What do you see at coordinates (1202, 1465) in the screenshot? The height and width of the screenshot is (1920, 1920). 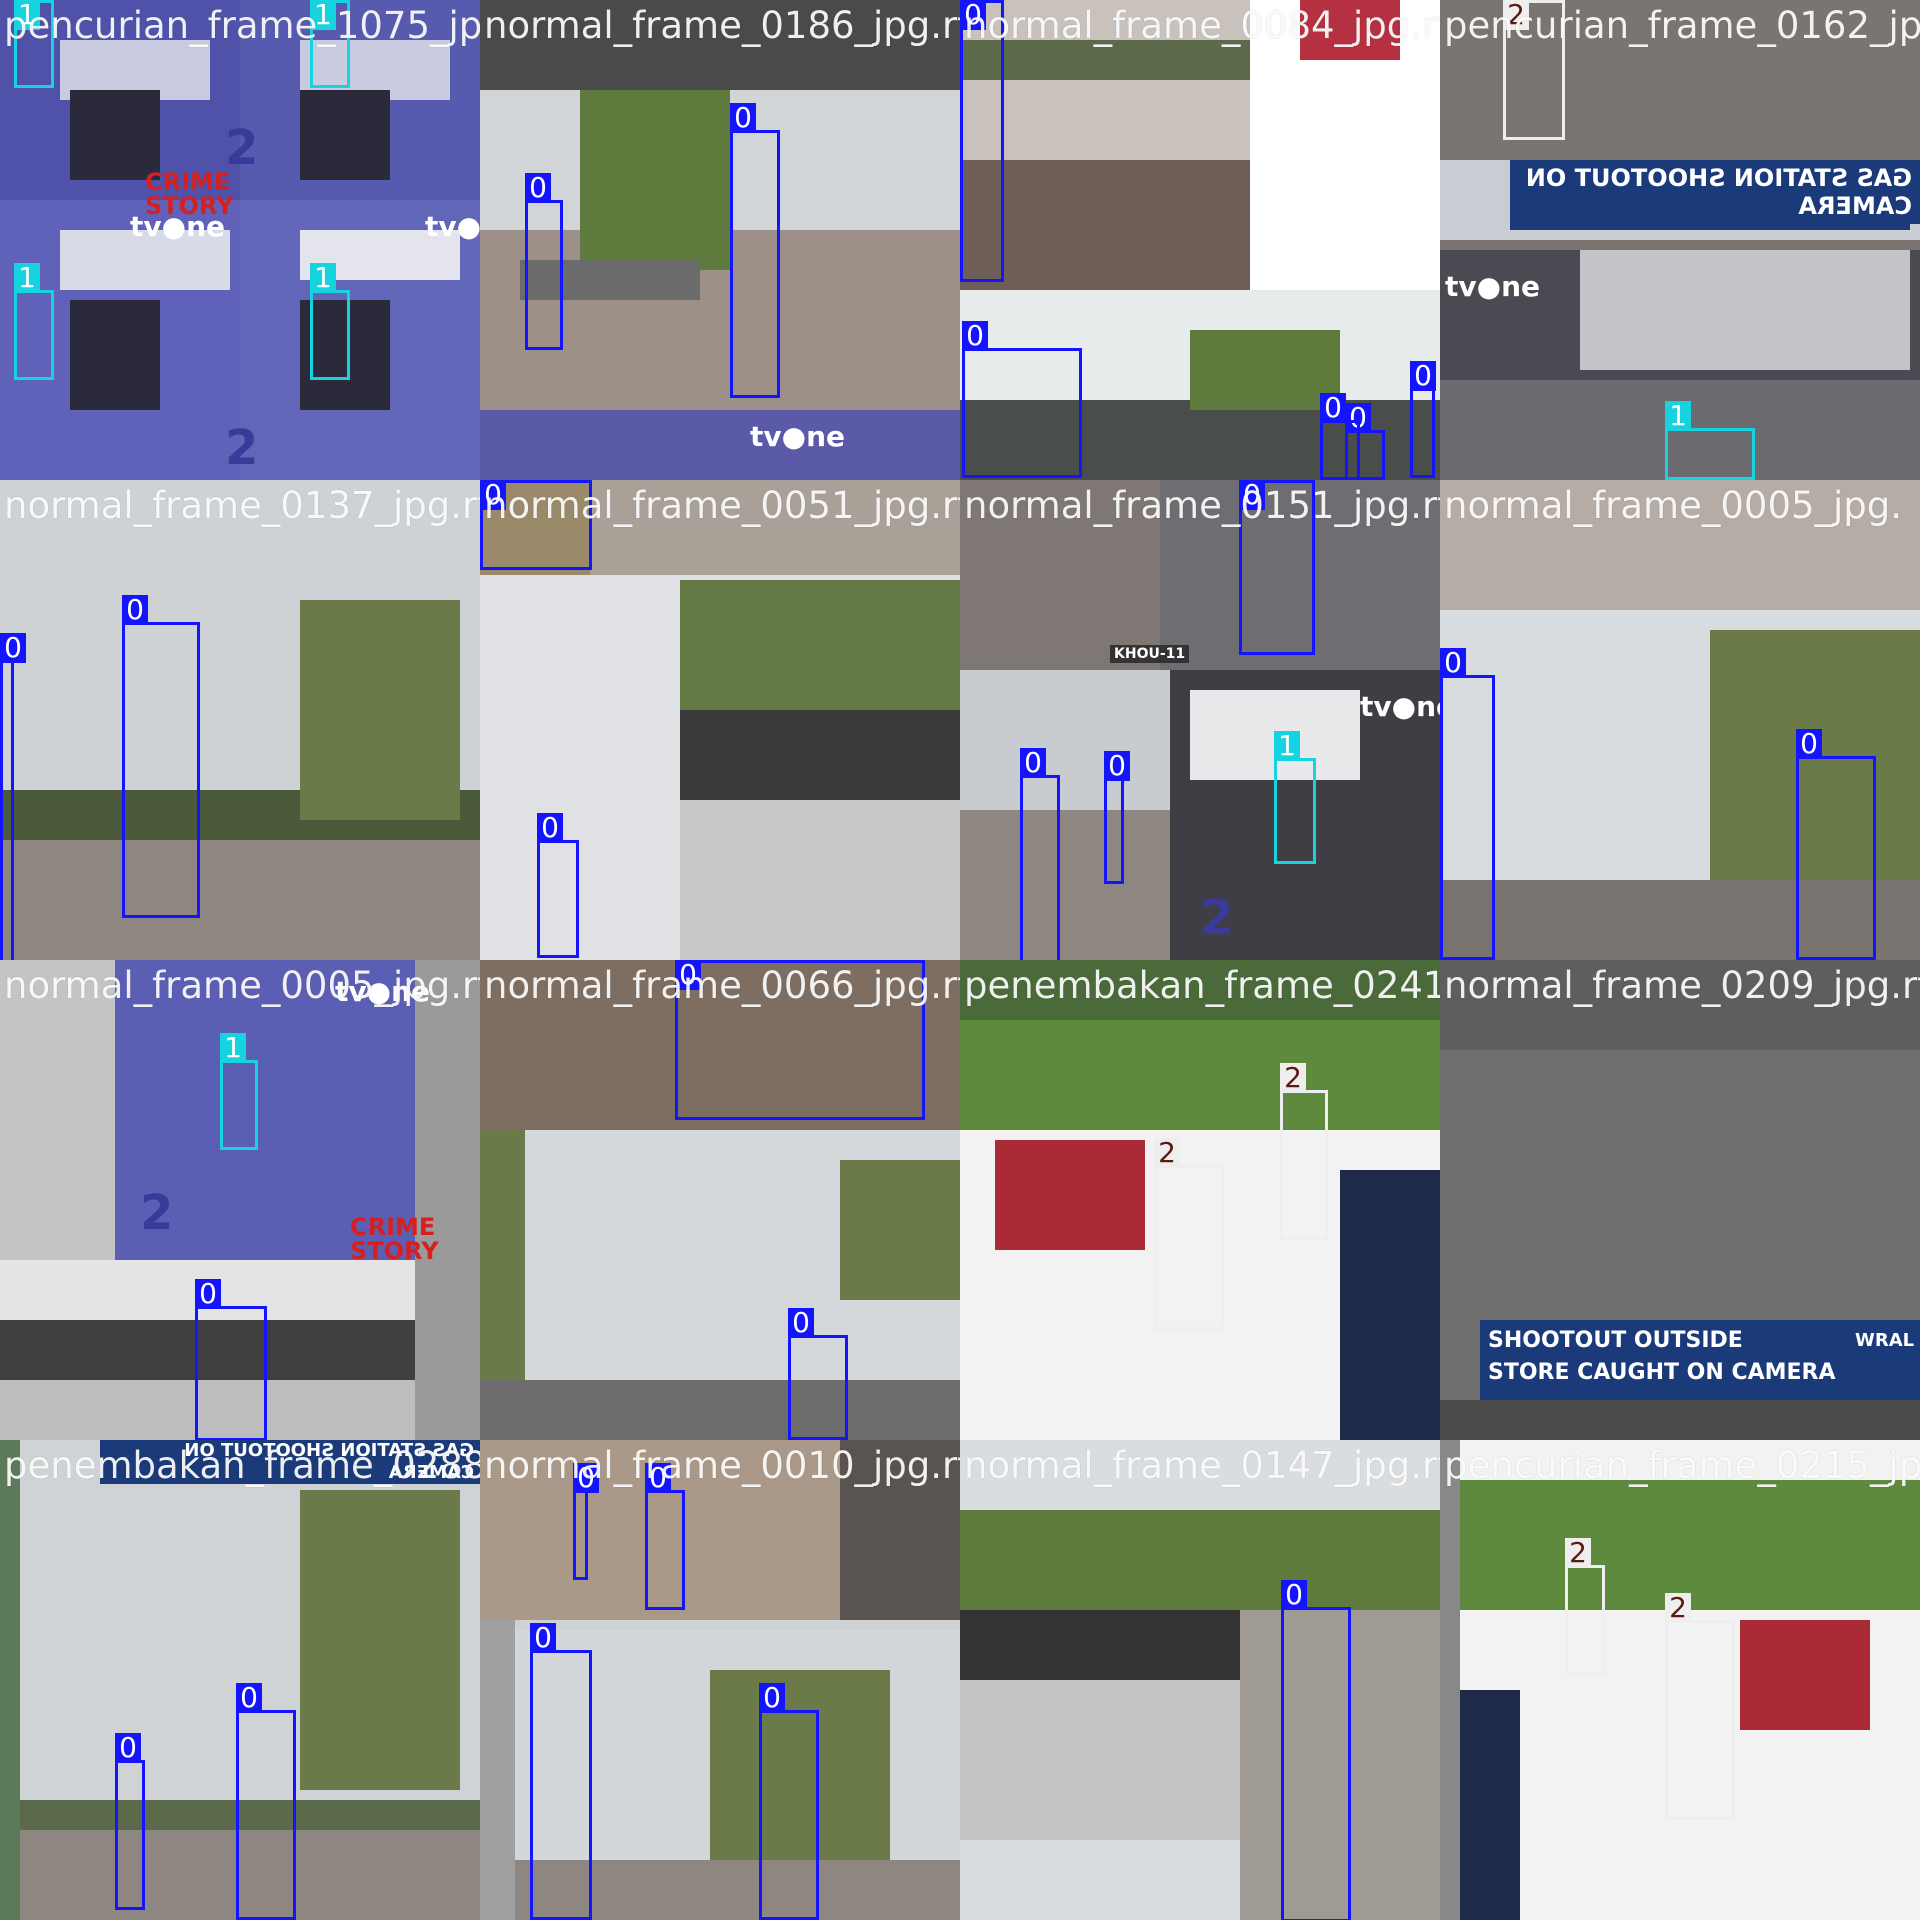 I see `tile-filename: normal_frame_0147_jpg.rf.5` at bounding box center [1202, 1465].